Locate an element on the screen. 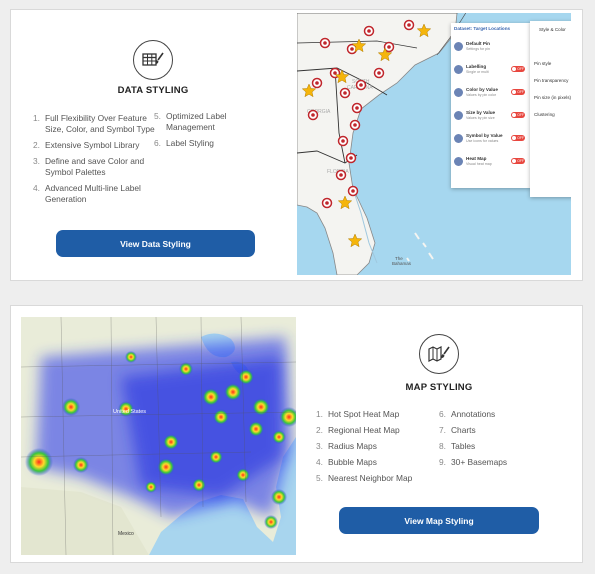 The height and width of the screenshot is (574, 595). svg-text: Bahamas is located at coordinates (402, 263).